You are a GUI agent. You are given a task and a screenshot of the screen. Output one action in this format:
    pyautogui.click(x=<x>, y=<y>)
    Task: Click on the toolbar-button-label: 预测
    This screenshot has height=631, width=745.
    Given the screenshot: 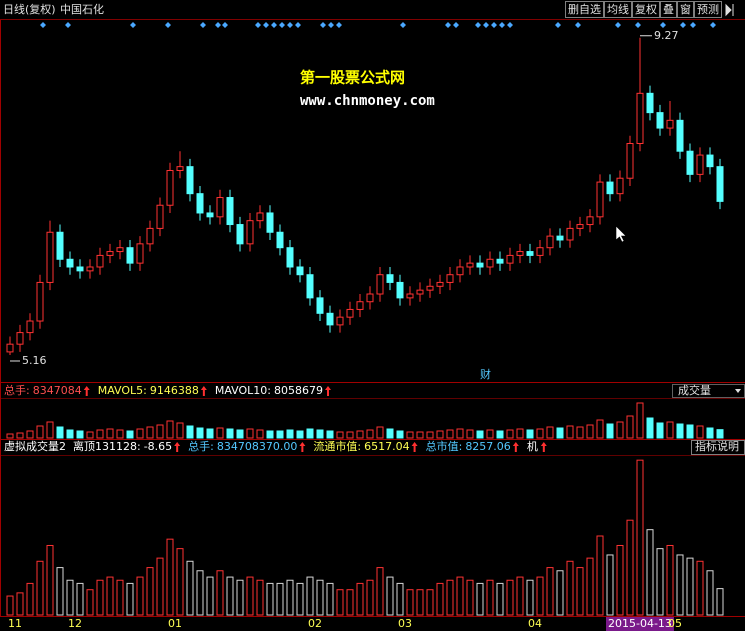 What is the action you would take?
    pyautogui.click(x=708, y=9)
    